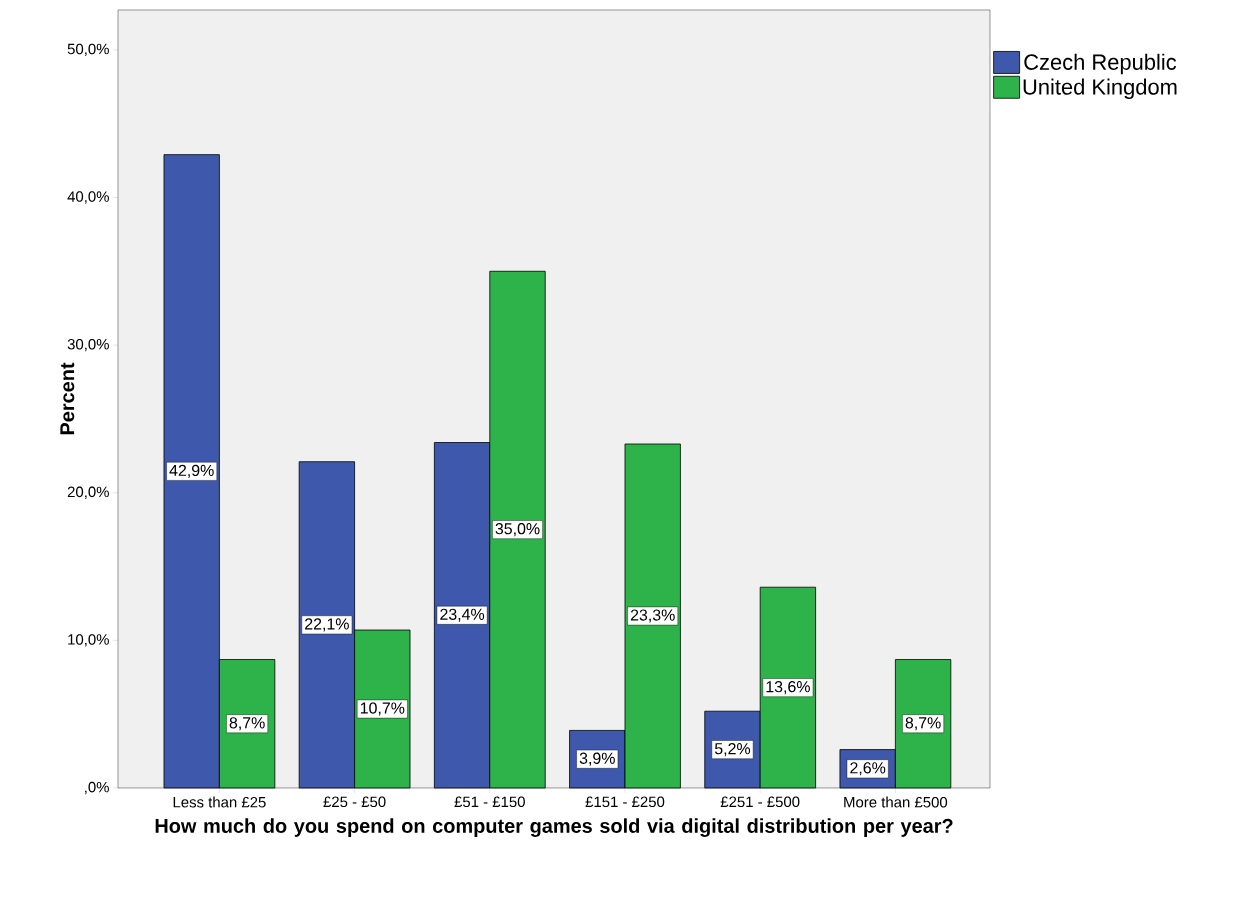 The width and height of the screenshot is (1242, 897). Describe the element at coordinates (191, 471) in the screenshot. I see `data-label: 42,9%` at that location.